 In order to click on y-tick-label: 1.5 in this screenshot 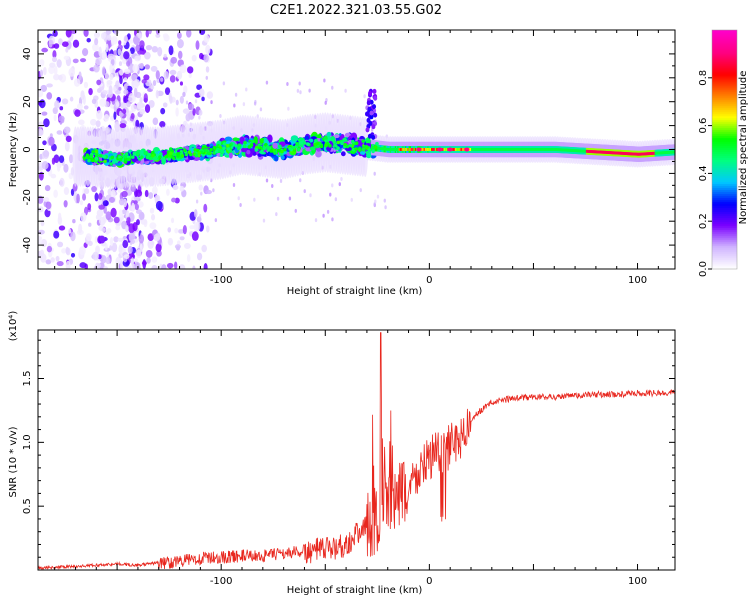, I will do `click(27, 379)`.